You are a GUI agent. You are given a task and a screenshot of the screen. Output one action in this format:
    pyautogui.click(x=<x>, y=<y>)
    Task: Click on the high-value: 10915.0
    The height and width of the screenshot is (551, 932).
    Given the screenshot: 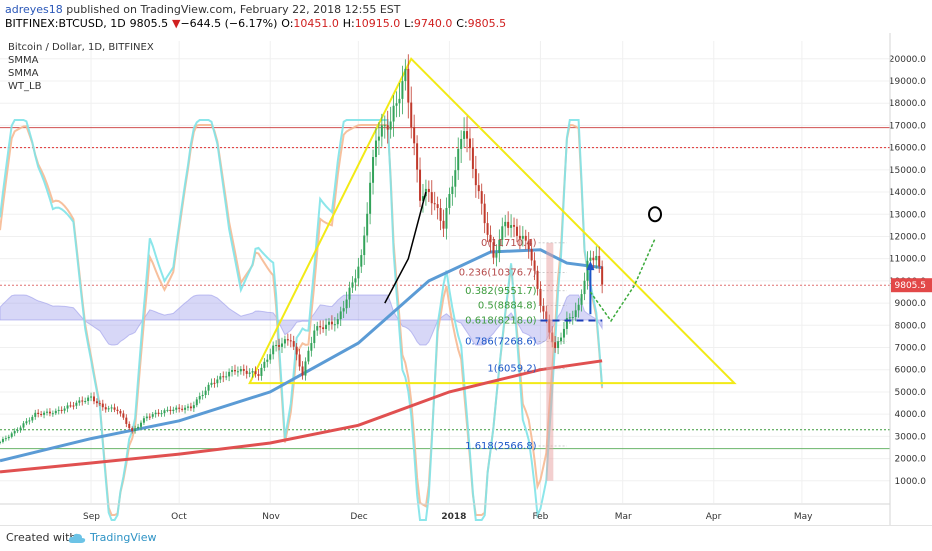 What is the action you would take?
    pyautogui.click(x=377, y=23)
    